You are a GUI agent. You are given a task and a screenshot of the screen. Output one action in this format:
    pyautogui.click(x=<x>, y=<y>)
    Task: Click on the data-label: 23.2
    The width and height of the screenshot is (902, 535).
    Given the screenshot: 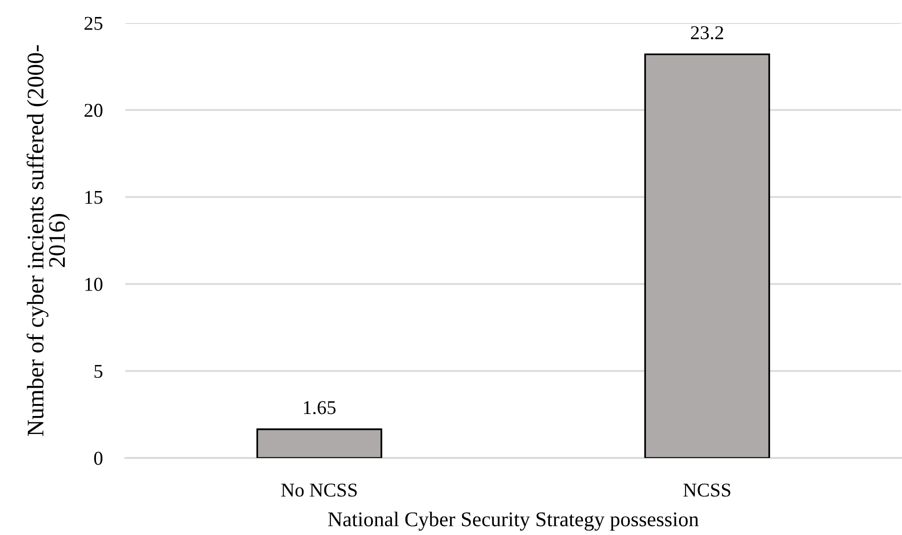 What is the action you would take?
    pyautogui.click(x=707, y=33)
    